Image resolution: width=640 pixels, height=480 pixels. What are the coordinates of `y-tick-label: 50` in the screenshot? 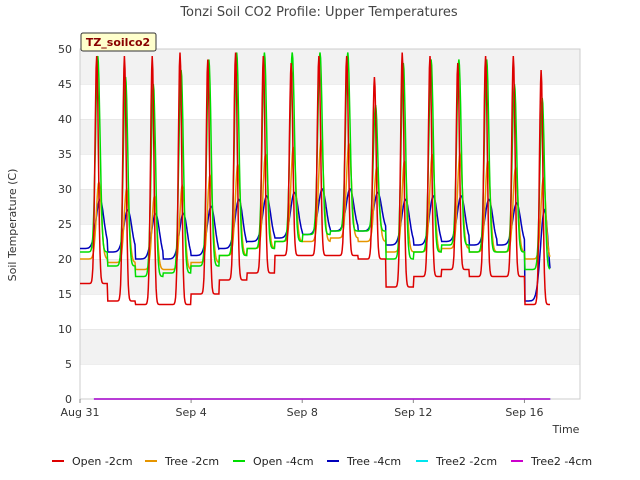 It's located at (65, 49).